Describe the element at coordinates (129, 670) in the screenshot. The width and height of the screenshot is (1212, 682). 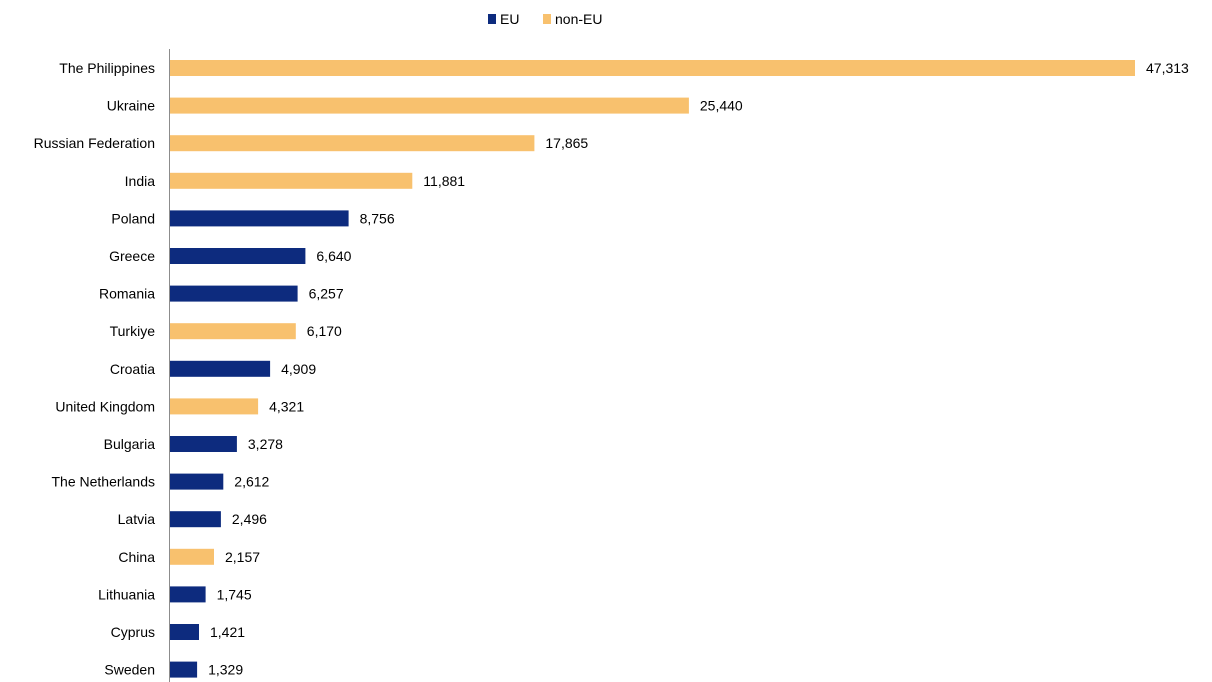
I see `category-label-sweden: Sweden` at that location.